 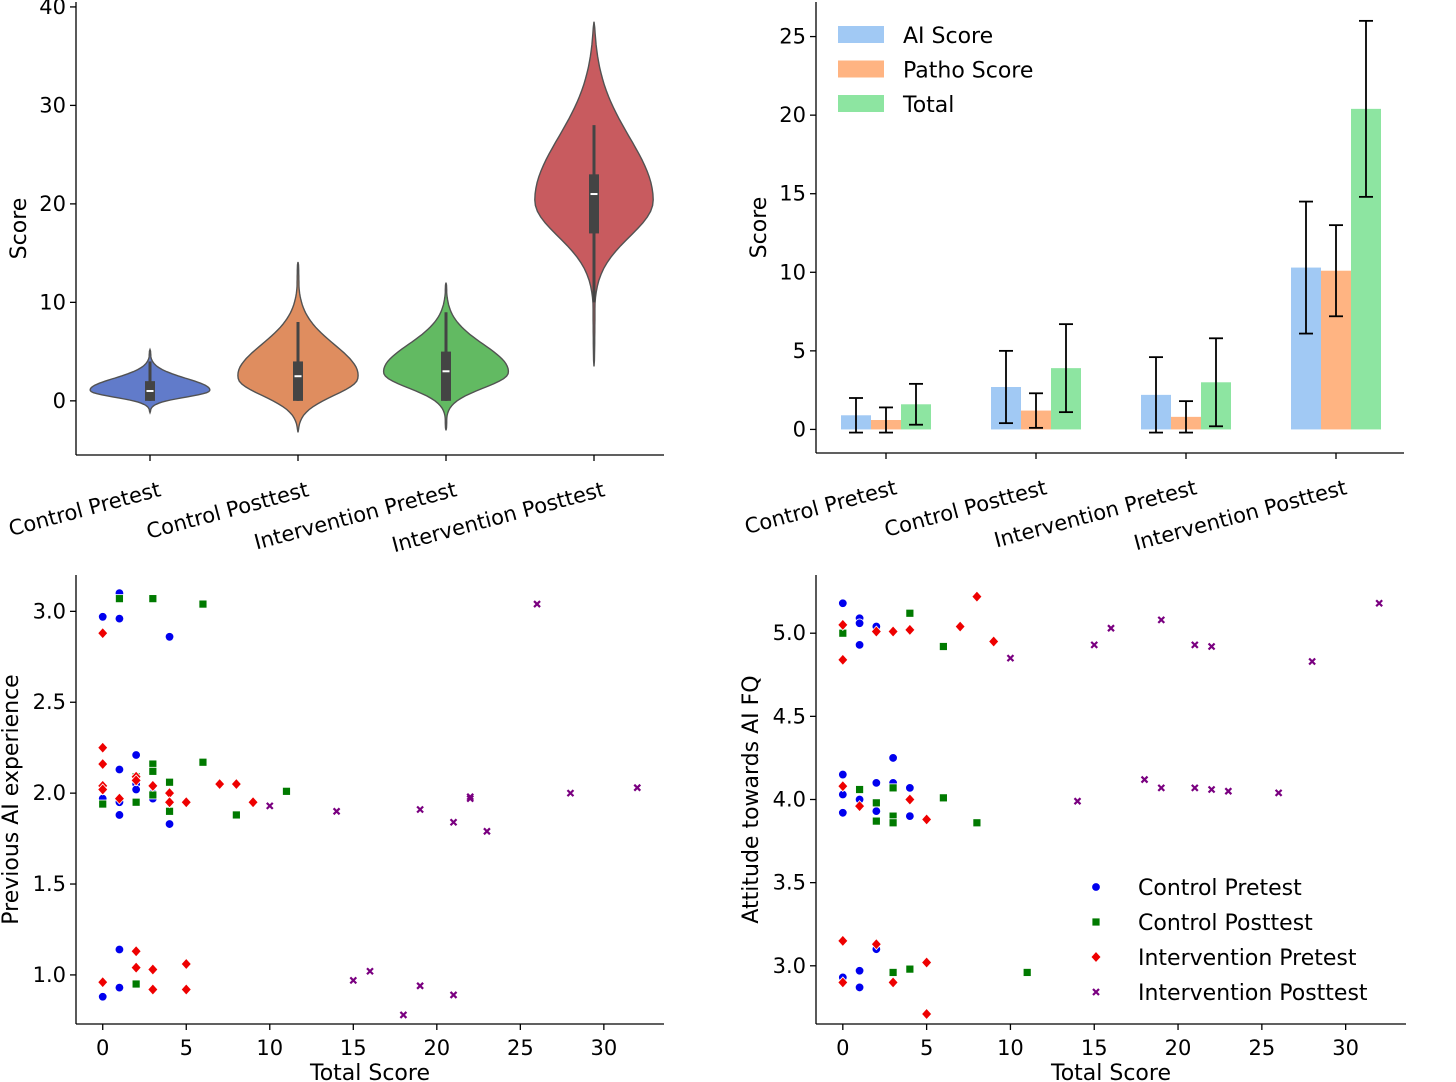 I want to click on y-tick-label: 5, so click(x=799, y=351).